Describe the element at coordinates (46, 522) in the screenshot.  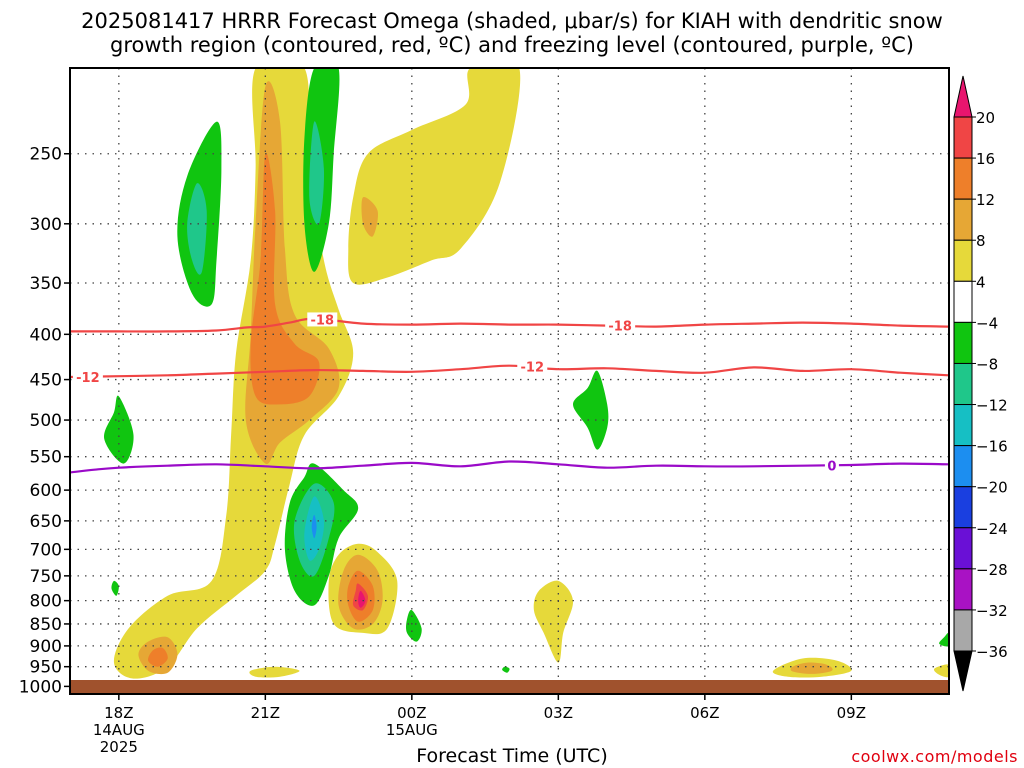
I see `y-tick-label-650: 650` at that location.